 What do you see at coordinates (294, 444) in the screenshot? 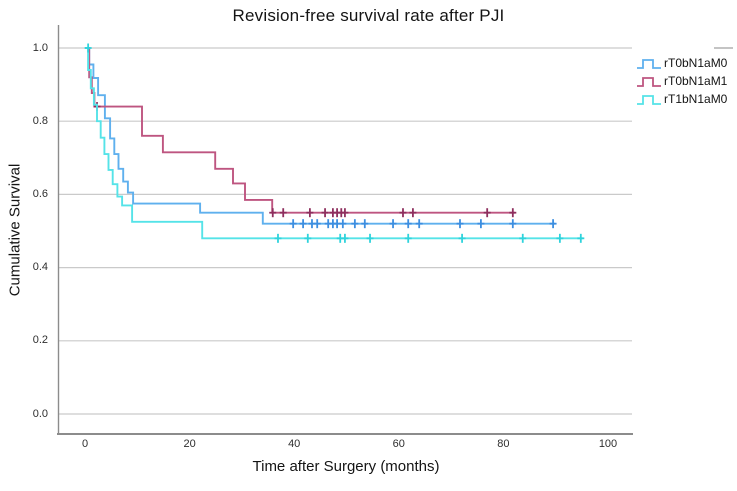
I see `x-tick-label: 40` at bounding box center [294, 444].